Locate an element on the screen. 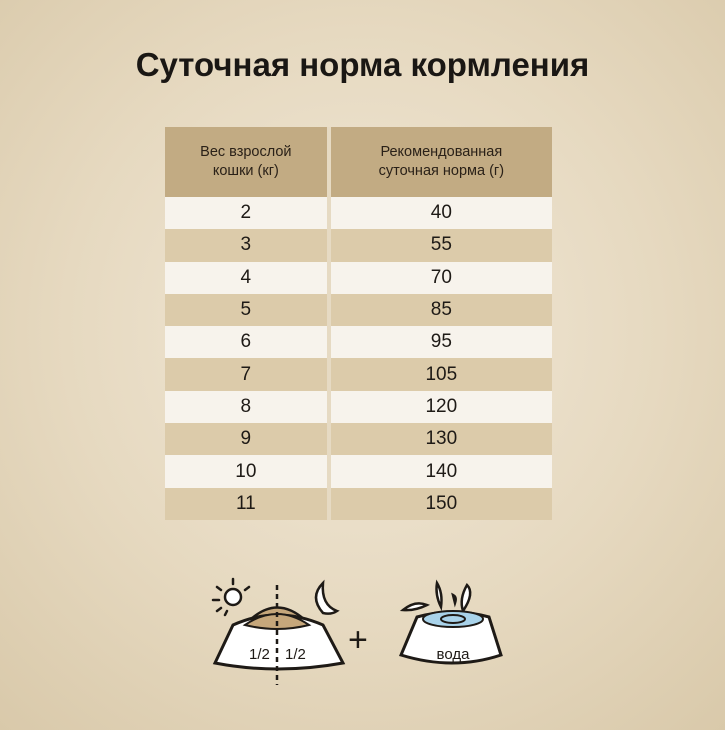 The width and height of the screenshot is (725, 730). food-bowl-icon: 1/2 1/2 is located at coordinates (279, 635).